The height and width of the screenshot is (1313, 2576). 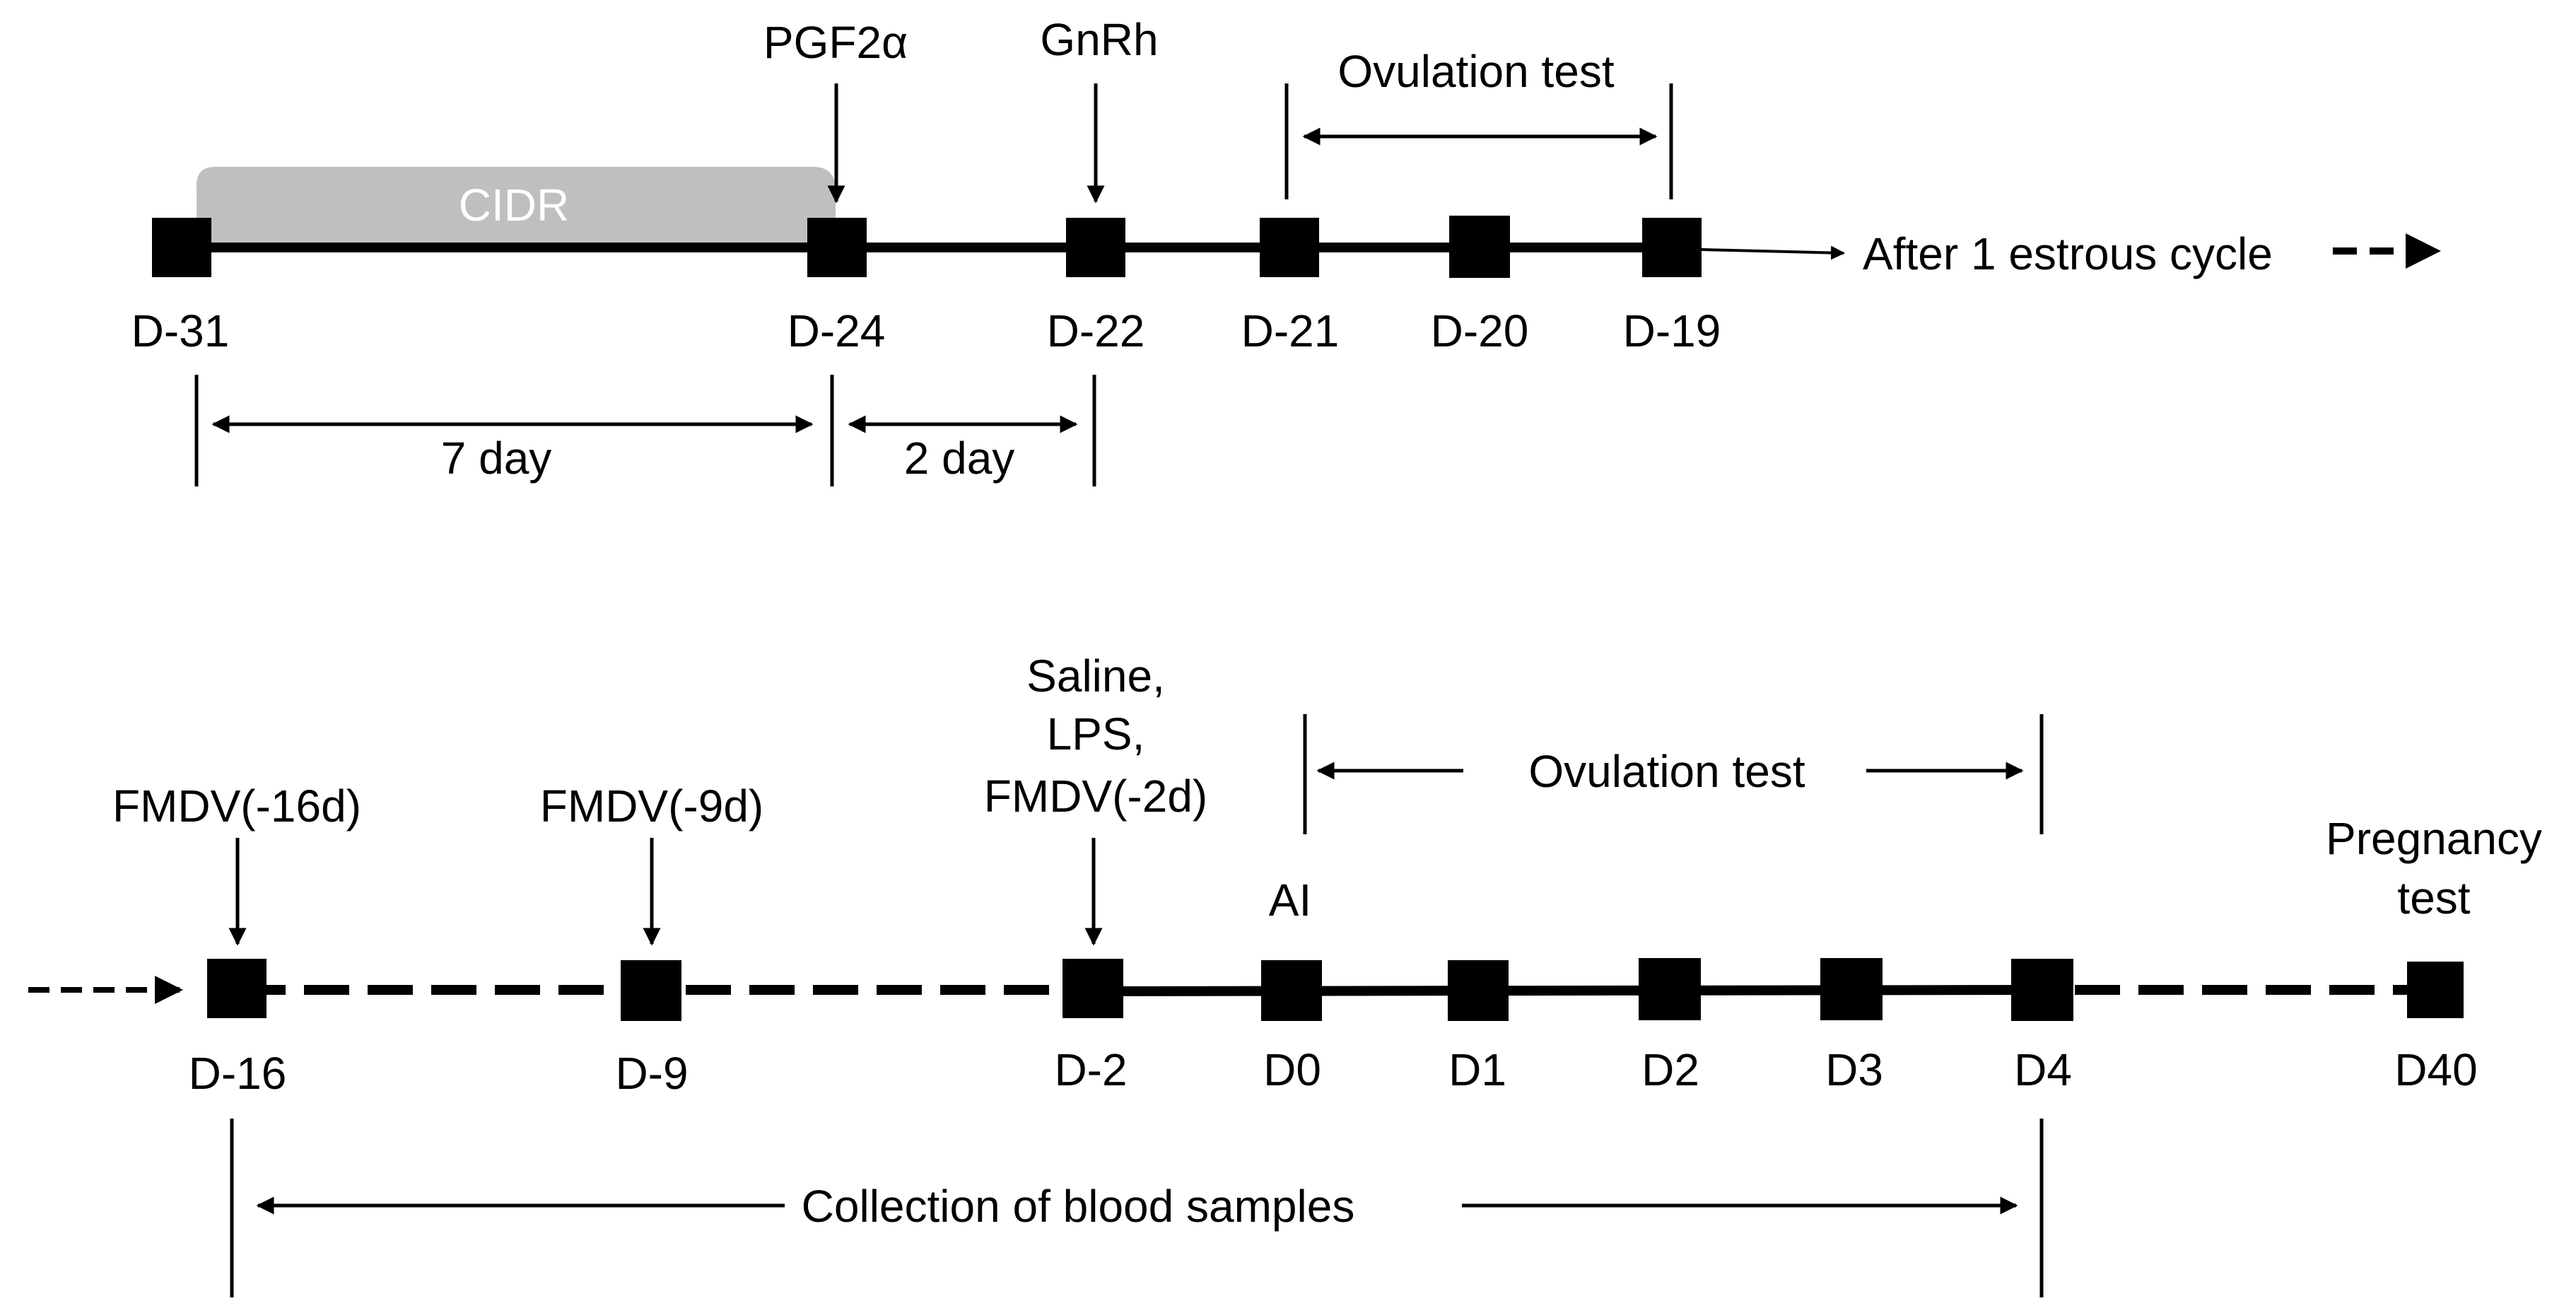 What do you see at coordinates (1292, 1069) in the screenshot?
I see `day-label: D0` at bounding box center [1292, 1069].